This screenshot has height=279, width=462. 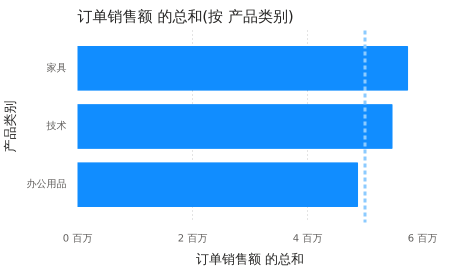 I want to click on x-tick-label: 0 百万, so click(x=77, y=239).